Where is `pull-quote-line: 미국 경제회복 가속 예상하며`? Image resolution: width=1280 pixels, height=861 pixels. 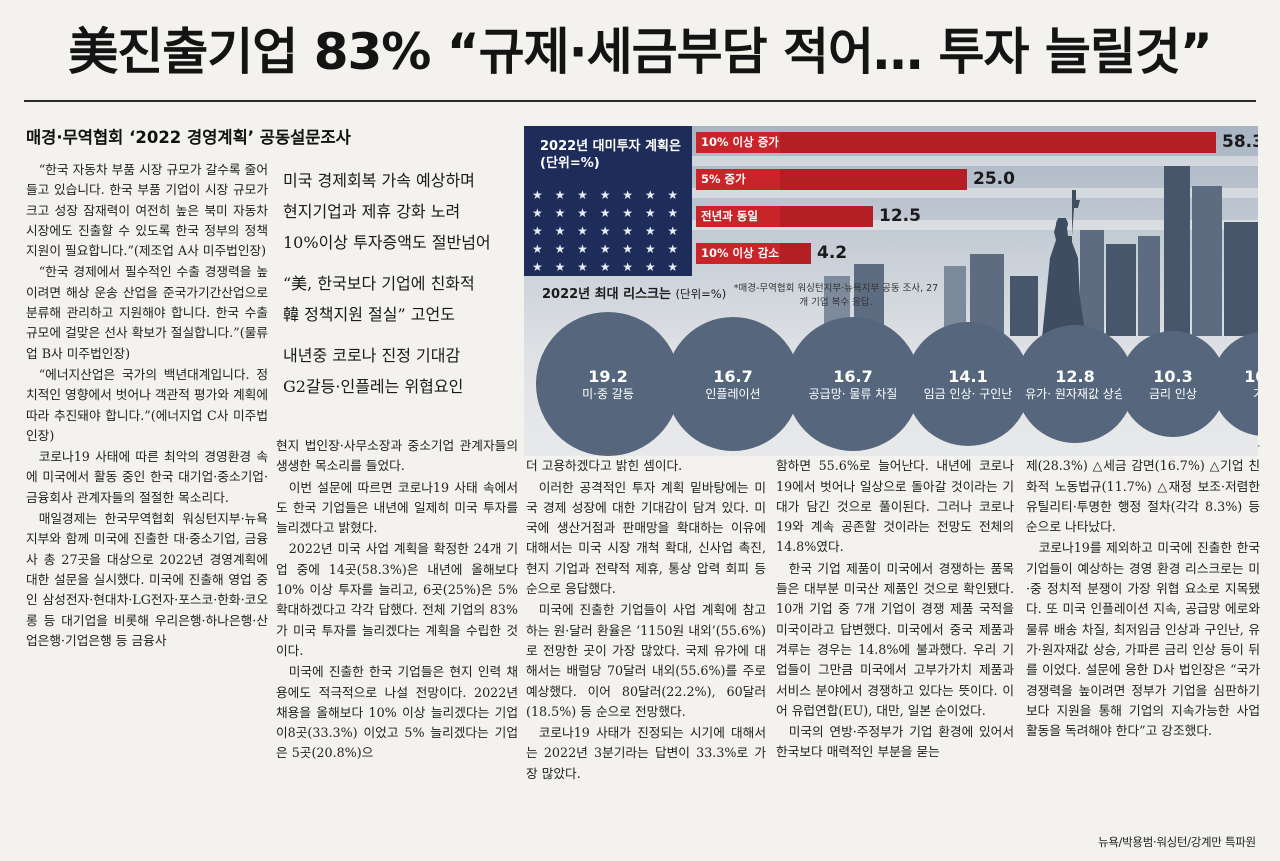 pull-quote-line: 미국 경제회복 가속 예상하며 is located at coordinates (379, 180).